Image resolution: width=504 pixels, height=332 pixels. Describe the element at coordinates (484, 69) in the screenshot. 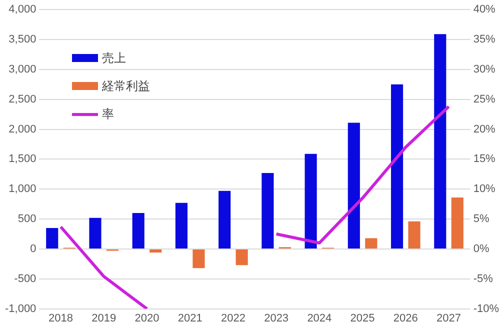

I see `y2-tick-label: 30%` at that location.